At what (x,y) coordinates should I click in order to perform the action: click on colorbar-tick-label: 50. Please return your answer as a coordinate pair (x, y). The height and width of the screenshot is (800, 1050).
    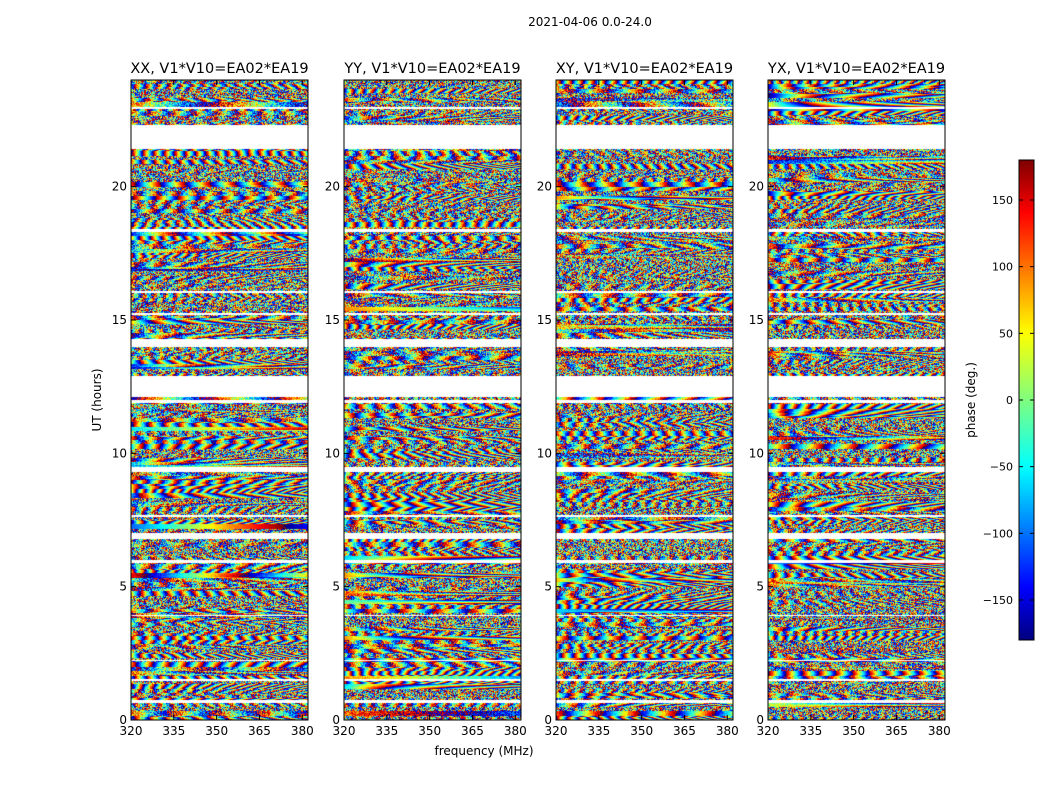
    Looking at the image, I should click on (1006, 333).